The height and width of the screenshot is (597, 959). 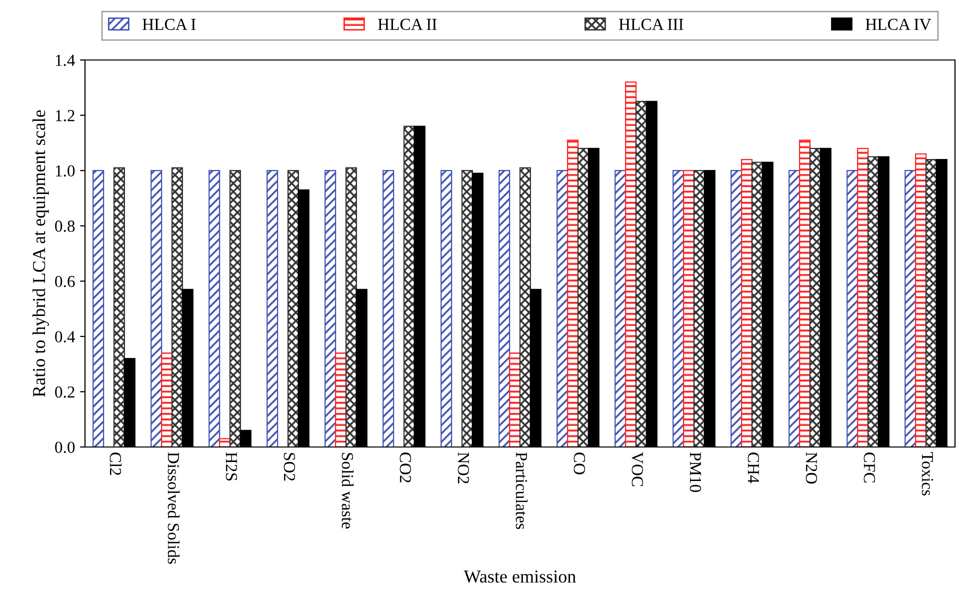 I want to click on x-tick-label: NO2, so click(x=464, y=468).